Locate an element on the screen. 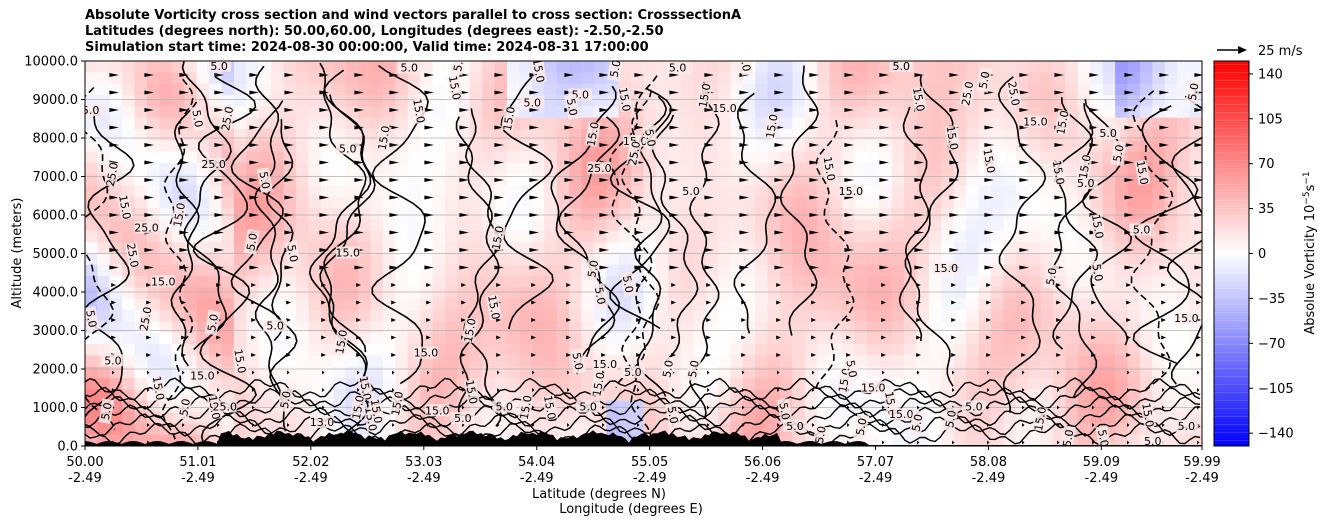  colorbar-bands is located at coordinates (1231, 253).